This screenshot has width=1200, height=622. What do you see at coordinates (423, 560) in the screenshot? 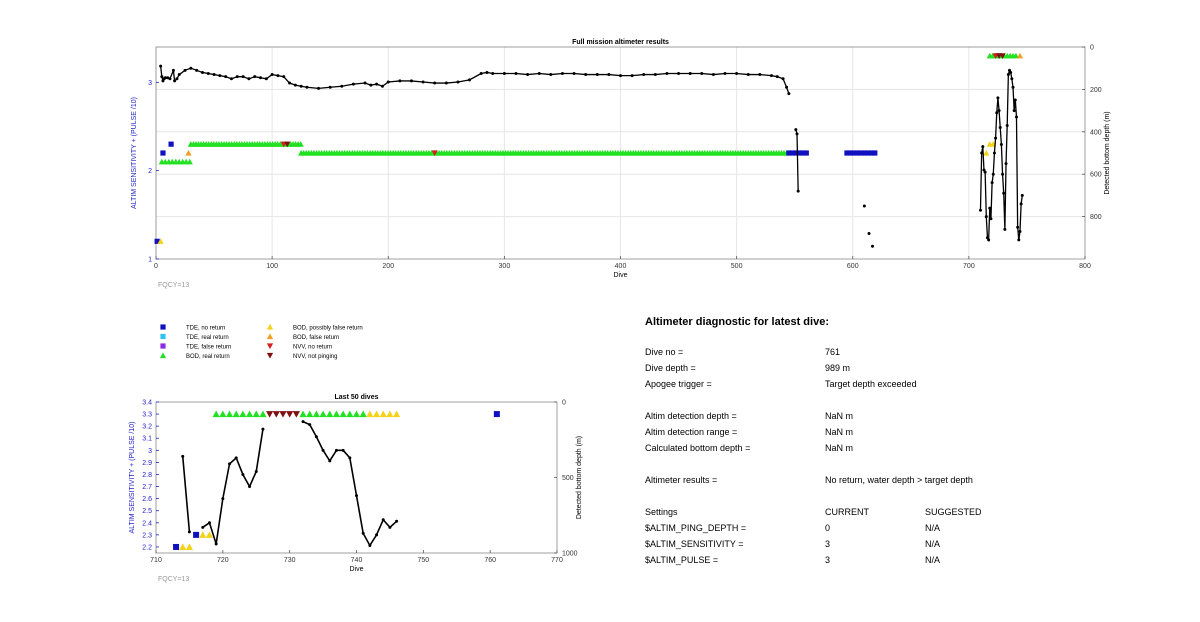
I see `x-tick-label: 750` at bounding box center [423, 560].